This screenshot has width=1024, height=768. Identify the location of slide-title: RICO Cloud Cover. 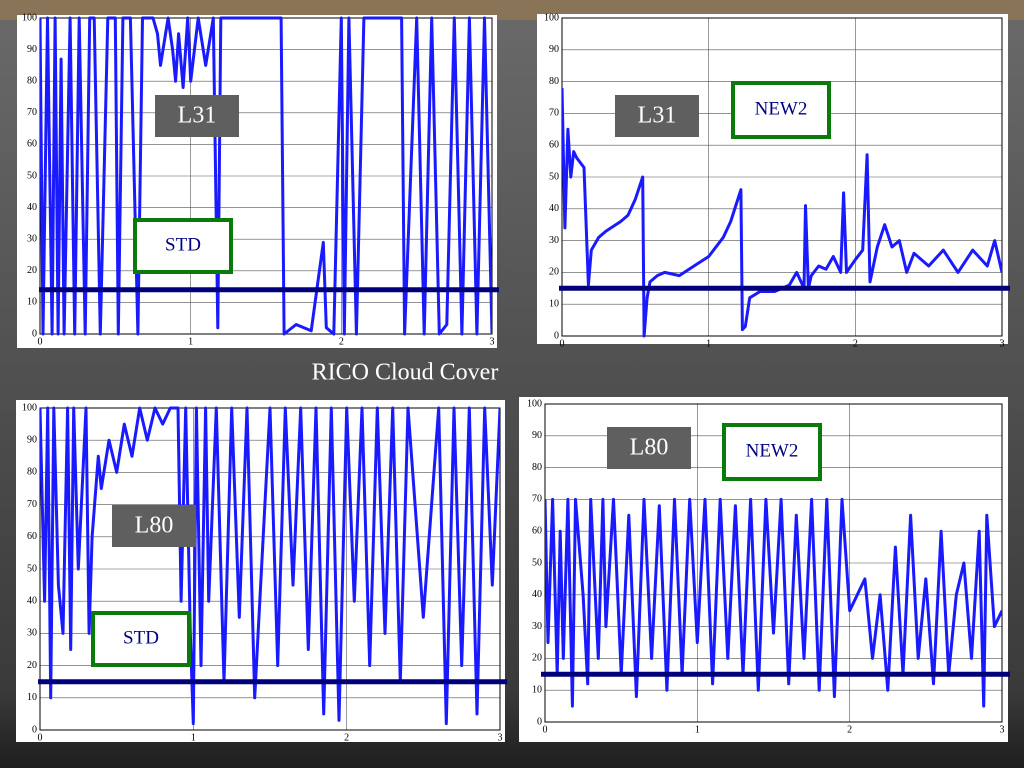
(405, 373).